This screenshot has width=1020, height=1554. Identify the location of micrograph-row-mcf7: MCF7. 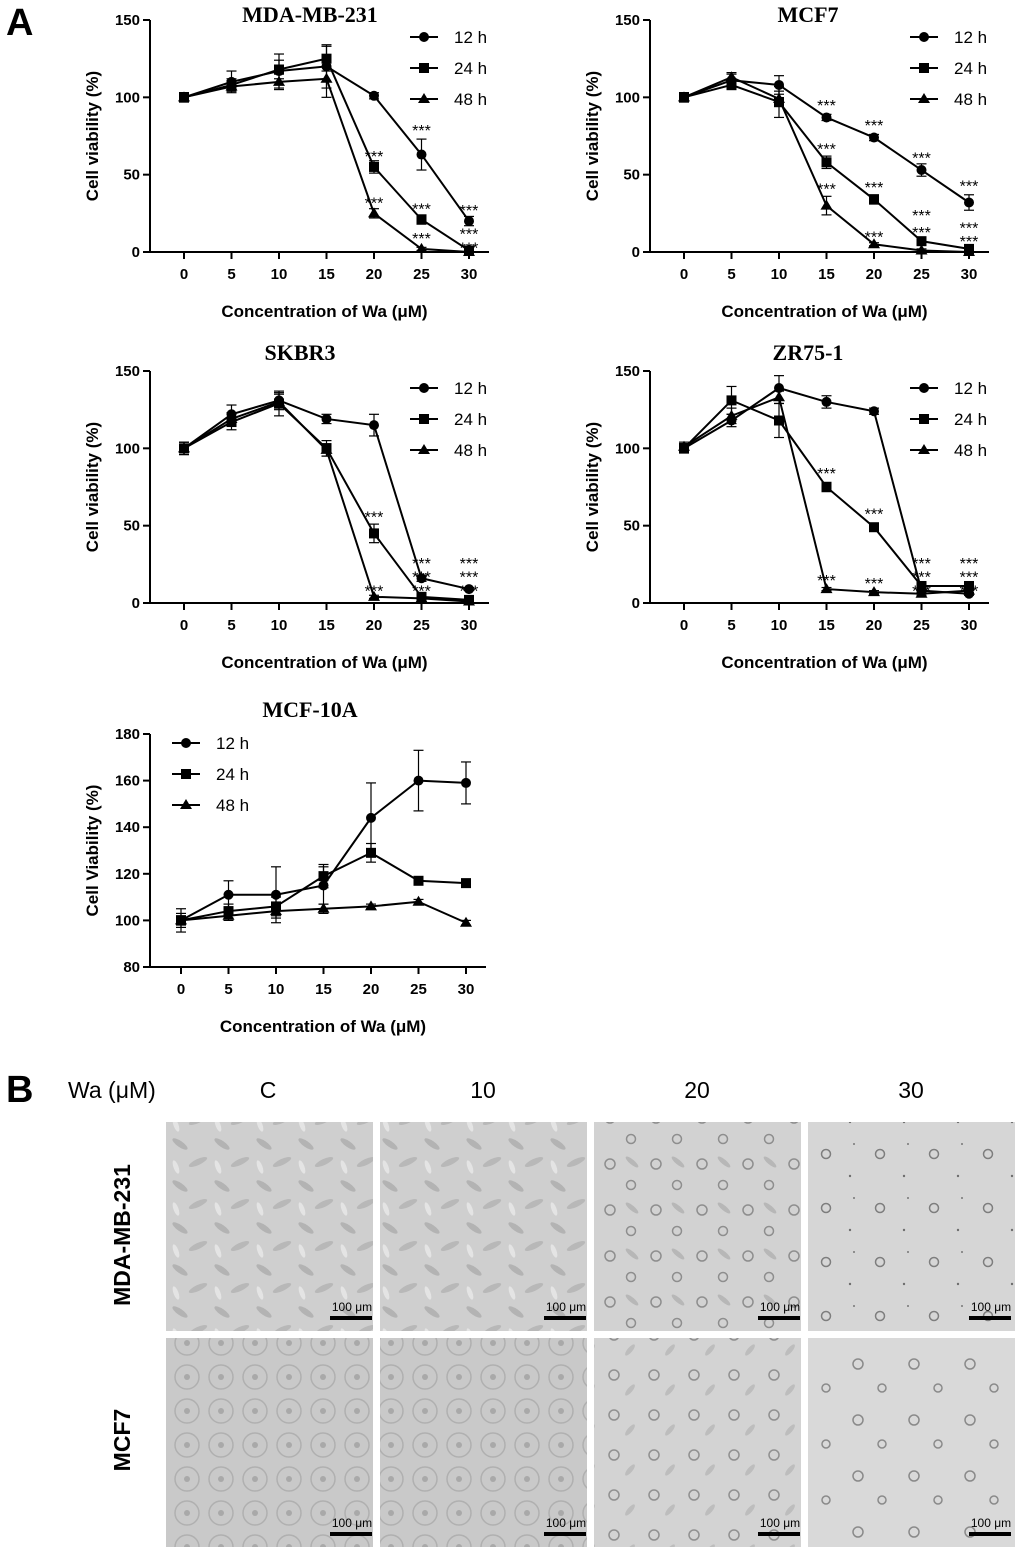
(122, 1440).